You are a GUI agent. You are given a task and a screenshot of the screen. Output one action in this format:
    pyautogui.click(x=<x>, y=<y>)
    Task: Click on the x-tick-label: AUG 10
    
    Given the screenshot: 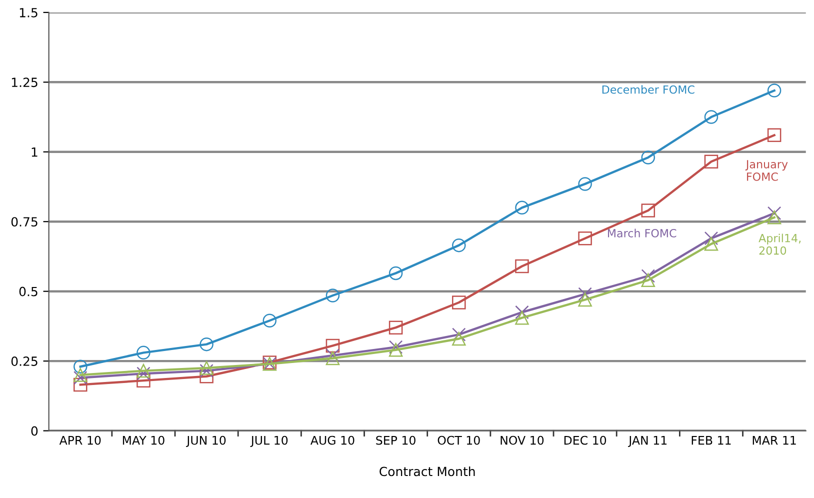 What is the action you would take?
    pyautogui.click(x=332, y=440)
    